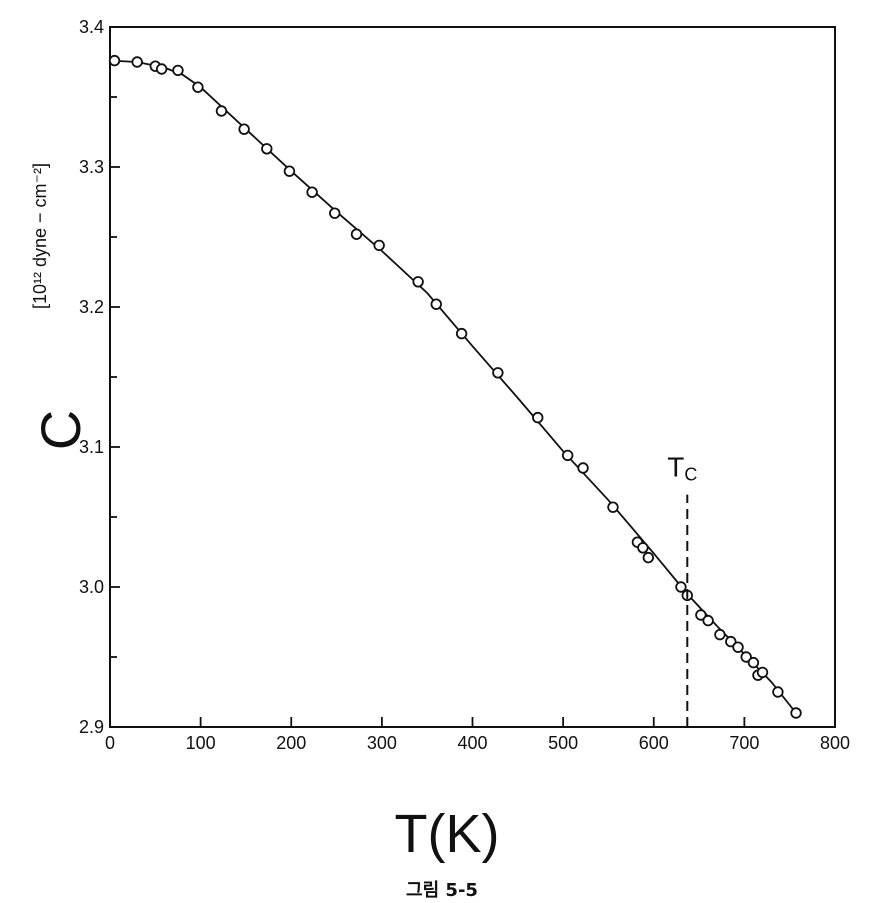 This screenshot has width=884, height=903. I want to click on y-tick-label: 2.9, so click(91, 727).